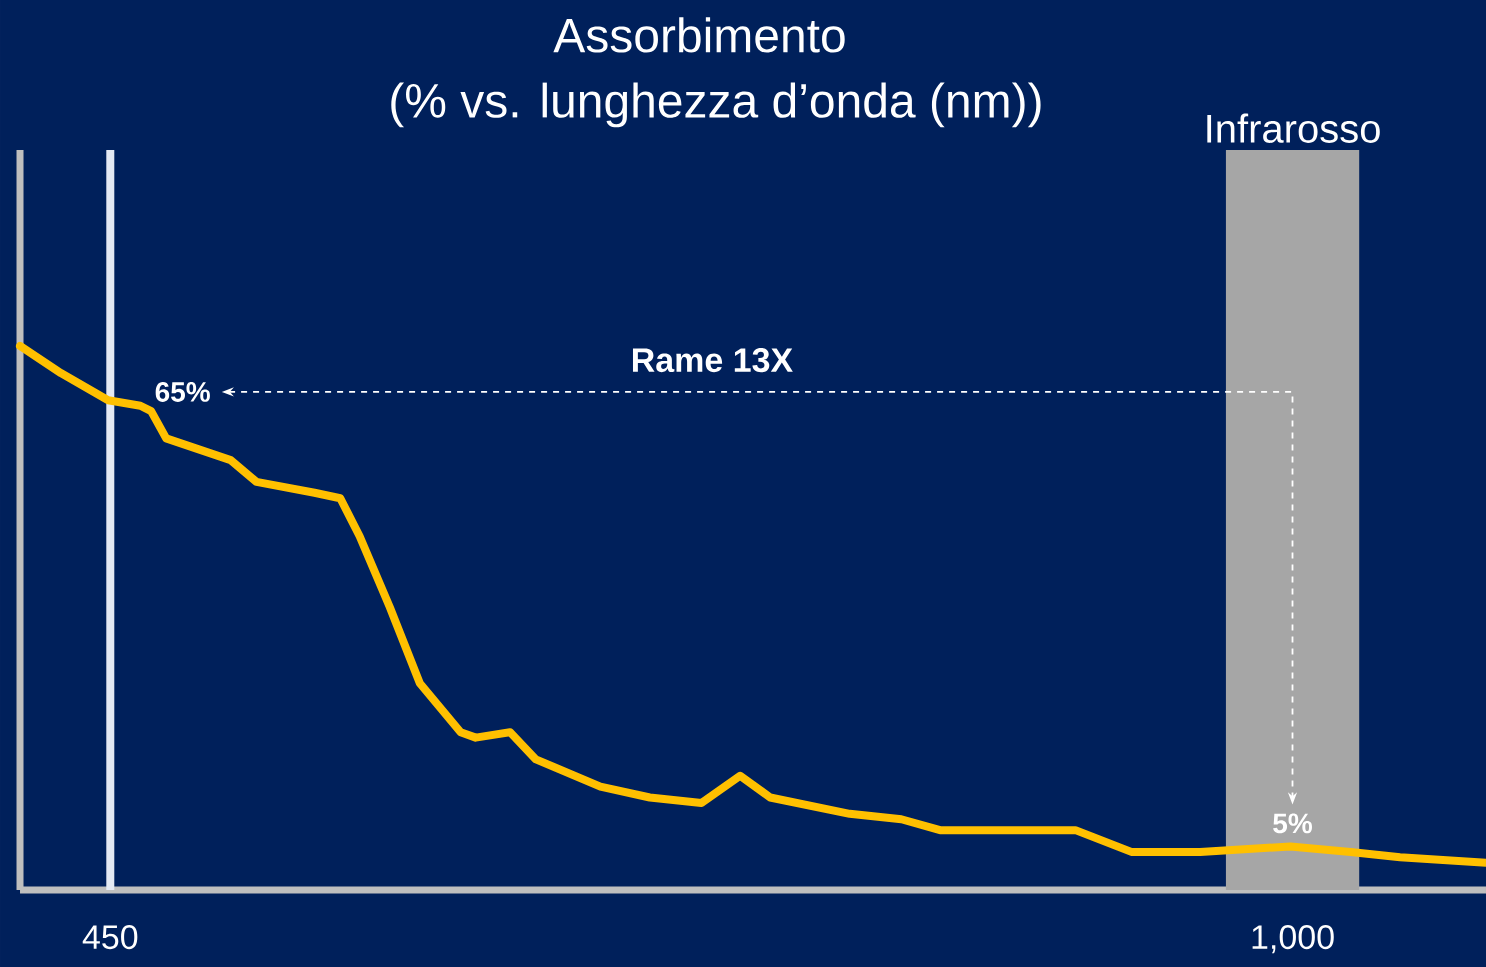 The image size is (1486, 967). What do you see at coordinates (1293, 128) in the screenshot?
I see `band-label: Infrarosso` at bounding box center [1293, 128].